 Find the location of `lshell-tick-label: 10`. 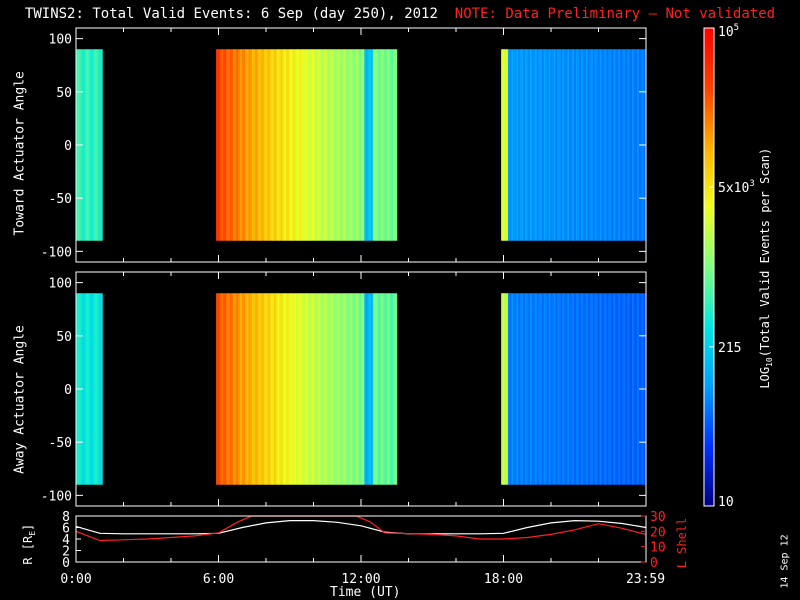

lshell-tick-label: 10 is located at coordinates (658, 548).